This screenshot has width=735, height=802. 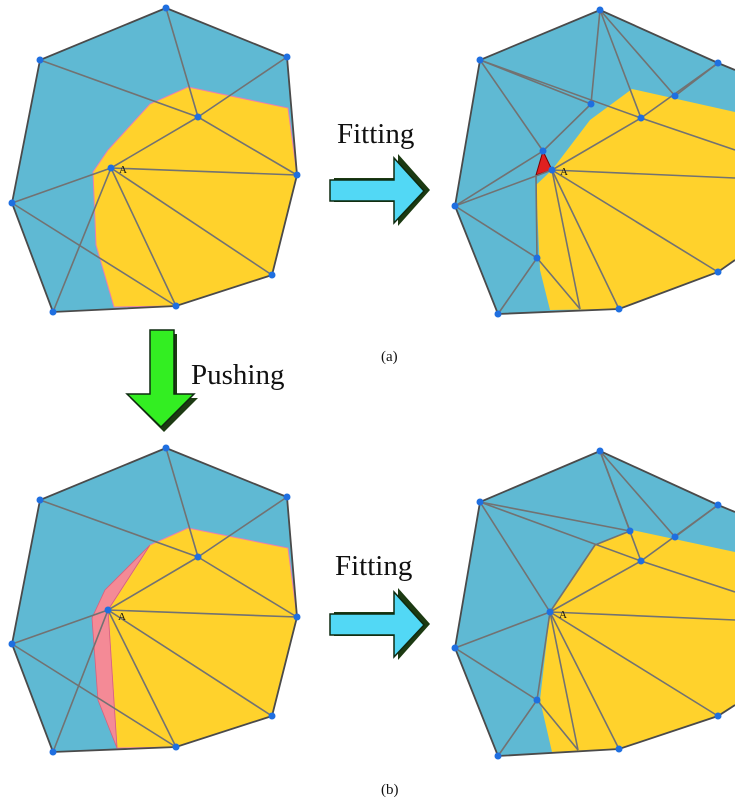 What do you see at coordinates (373, 566) in the screenshot?
I see `fitting-label-bottom: Fitting` at bounding box center [373, 566].